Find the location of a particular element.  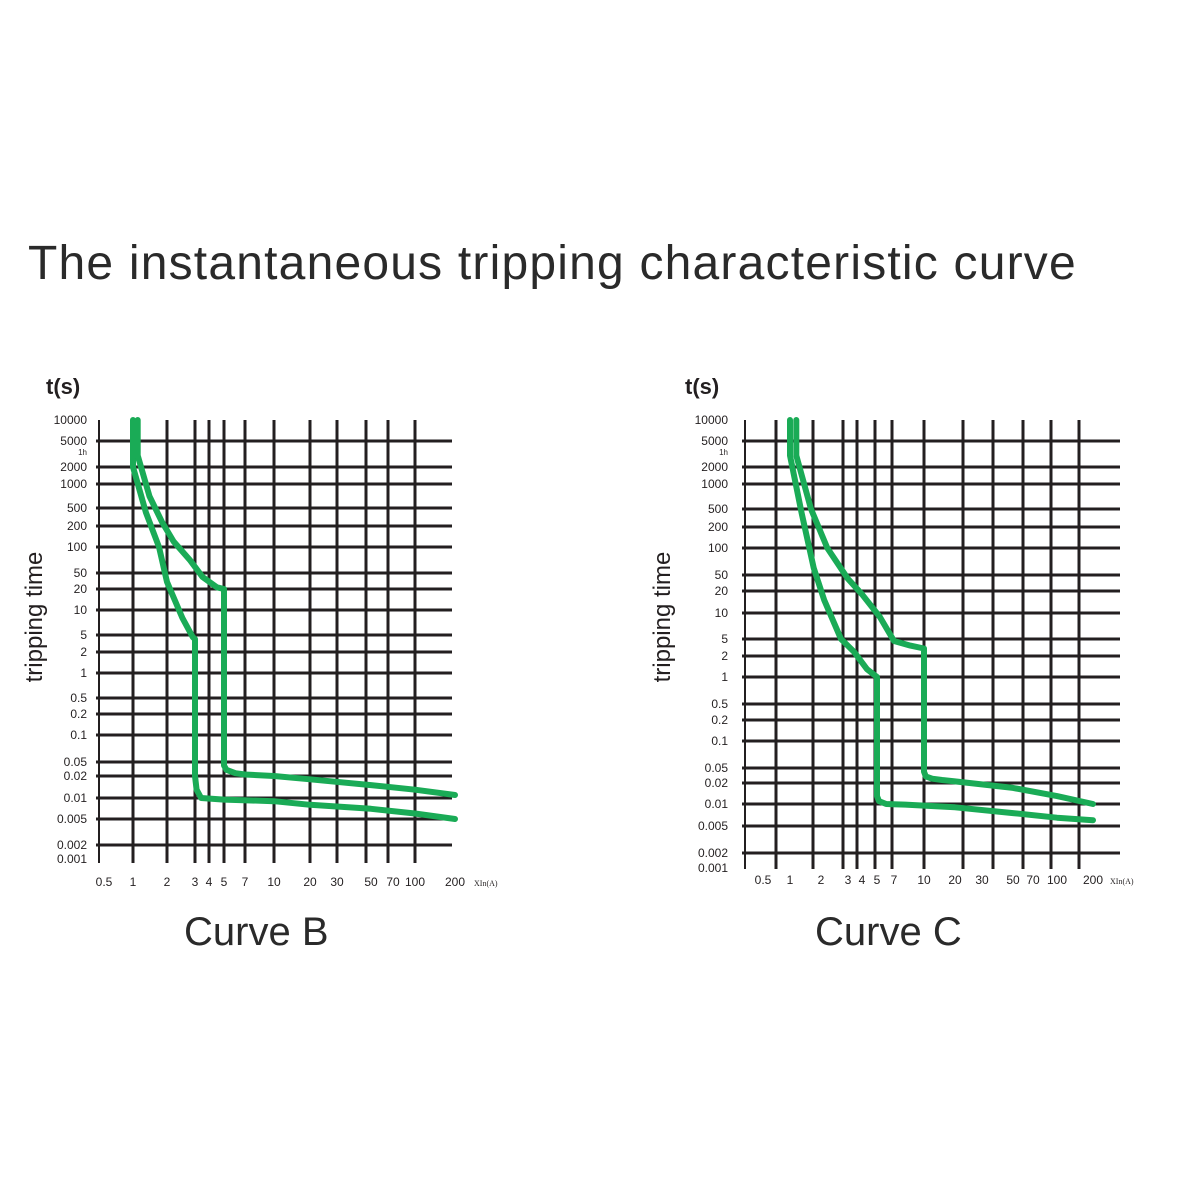

curve-b-x-tick-label: 20 is located at coordinates (310, 882).